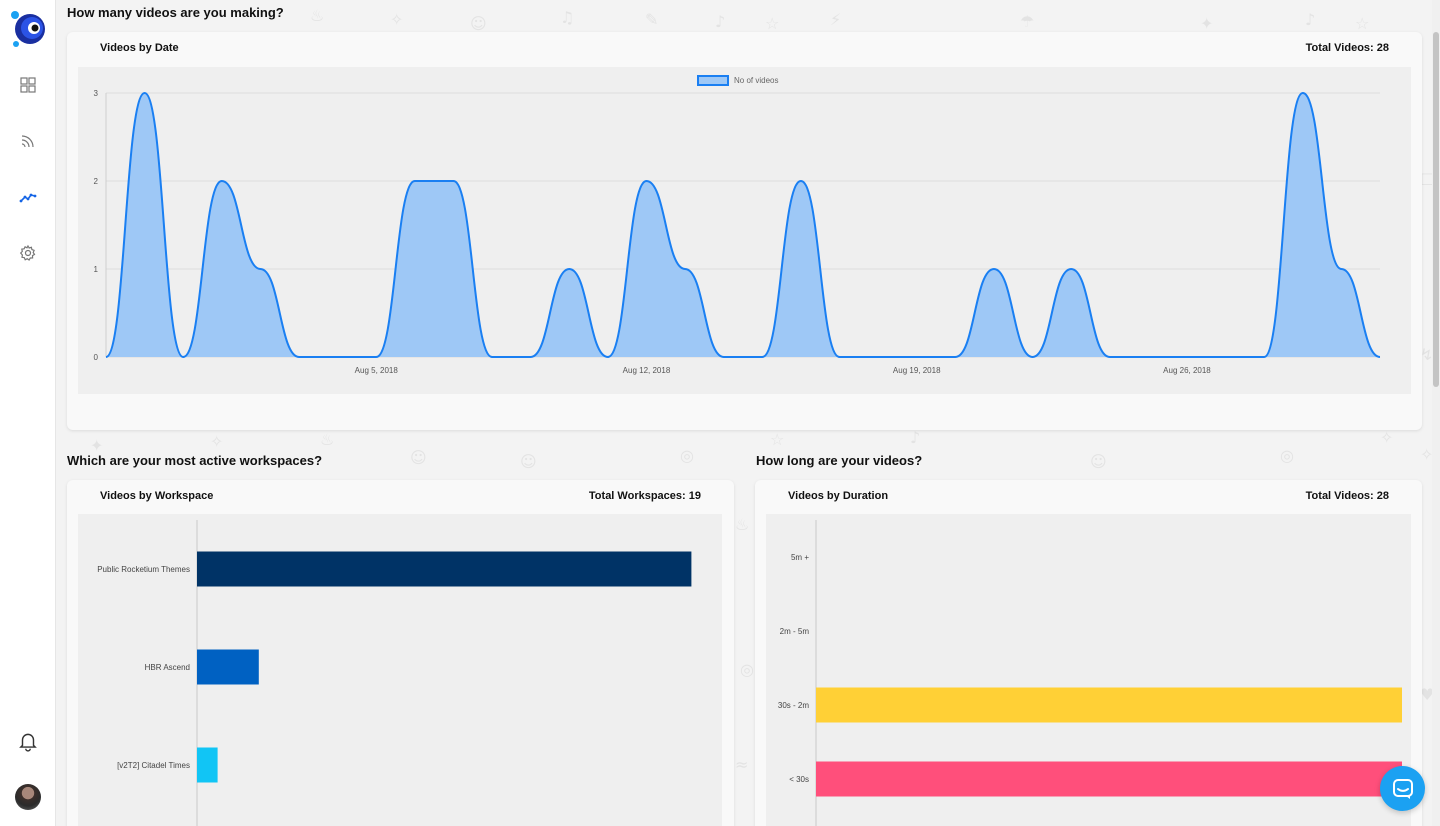 Image resolution: width=1440 pixels, height=826 pixels. Describe the element at coordinates (756, 80) in the screenshot. I see `legend-label: No of videos` at that location.